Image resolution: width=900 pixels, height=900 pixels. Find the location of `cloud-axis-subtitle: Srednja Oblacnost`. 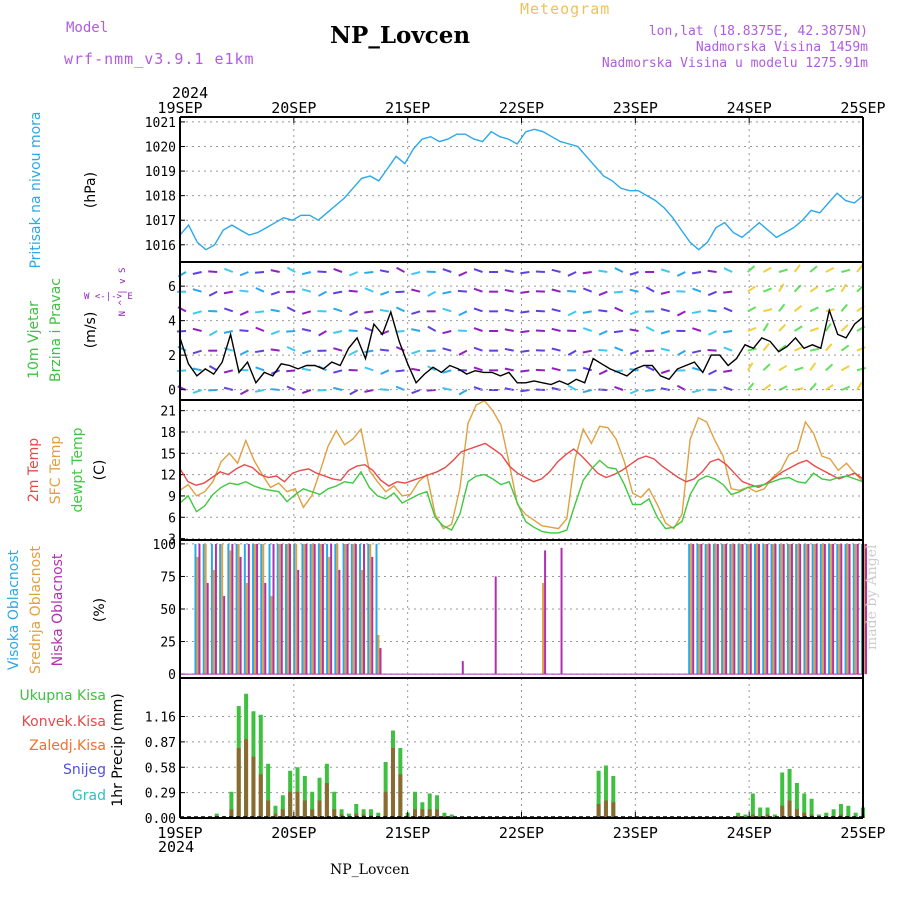

cloud-axis-subtitle: Srednja Oblacnost is located at coordinates (36, 610).